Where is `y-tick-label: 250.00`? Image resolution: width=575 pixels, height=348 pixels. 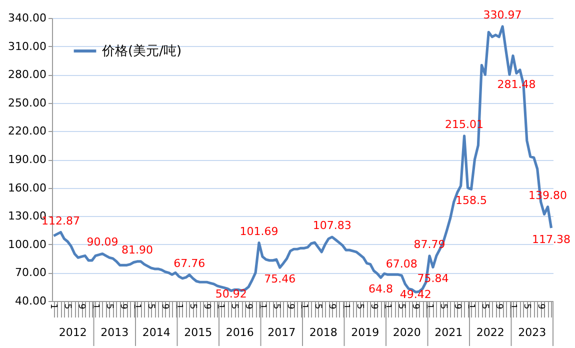 y-tick-label: 250.00 is located at coordinates (27, 103).